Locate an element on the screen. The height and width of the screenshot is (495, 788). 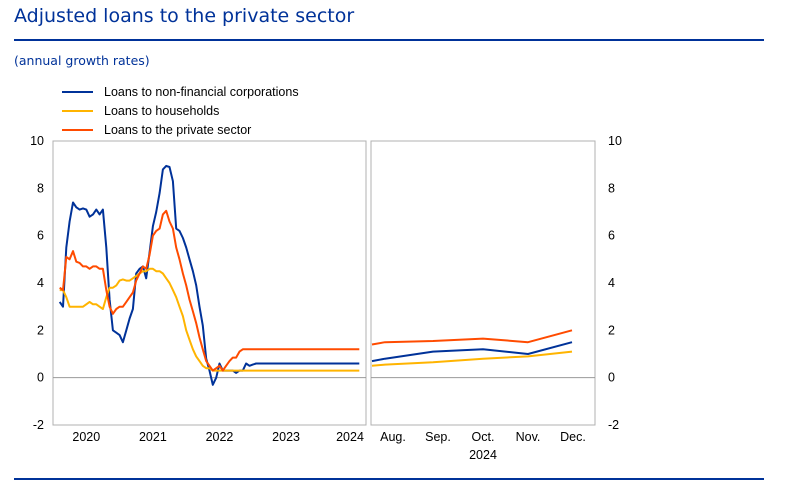
y-tick-label-left: 2 is located at coordinates (40, 330).